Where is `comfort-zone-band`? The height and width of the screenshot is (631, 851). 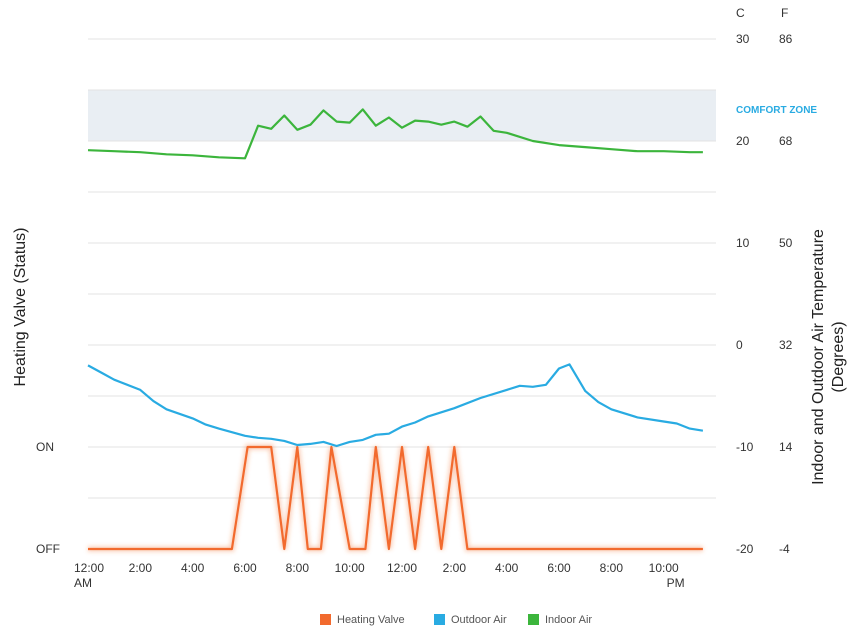
comfort-zone-band is located at coordinates (402, 115).